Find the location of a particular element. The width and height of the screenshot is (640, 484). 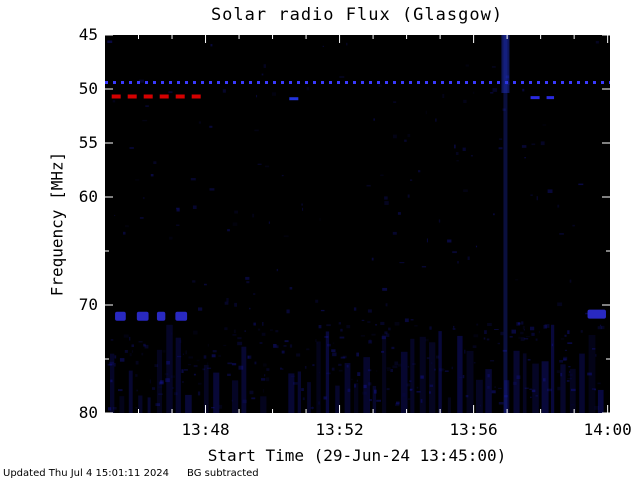

feature-vertical-interference-streak-bright-top is located at coordinates (505, 64).